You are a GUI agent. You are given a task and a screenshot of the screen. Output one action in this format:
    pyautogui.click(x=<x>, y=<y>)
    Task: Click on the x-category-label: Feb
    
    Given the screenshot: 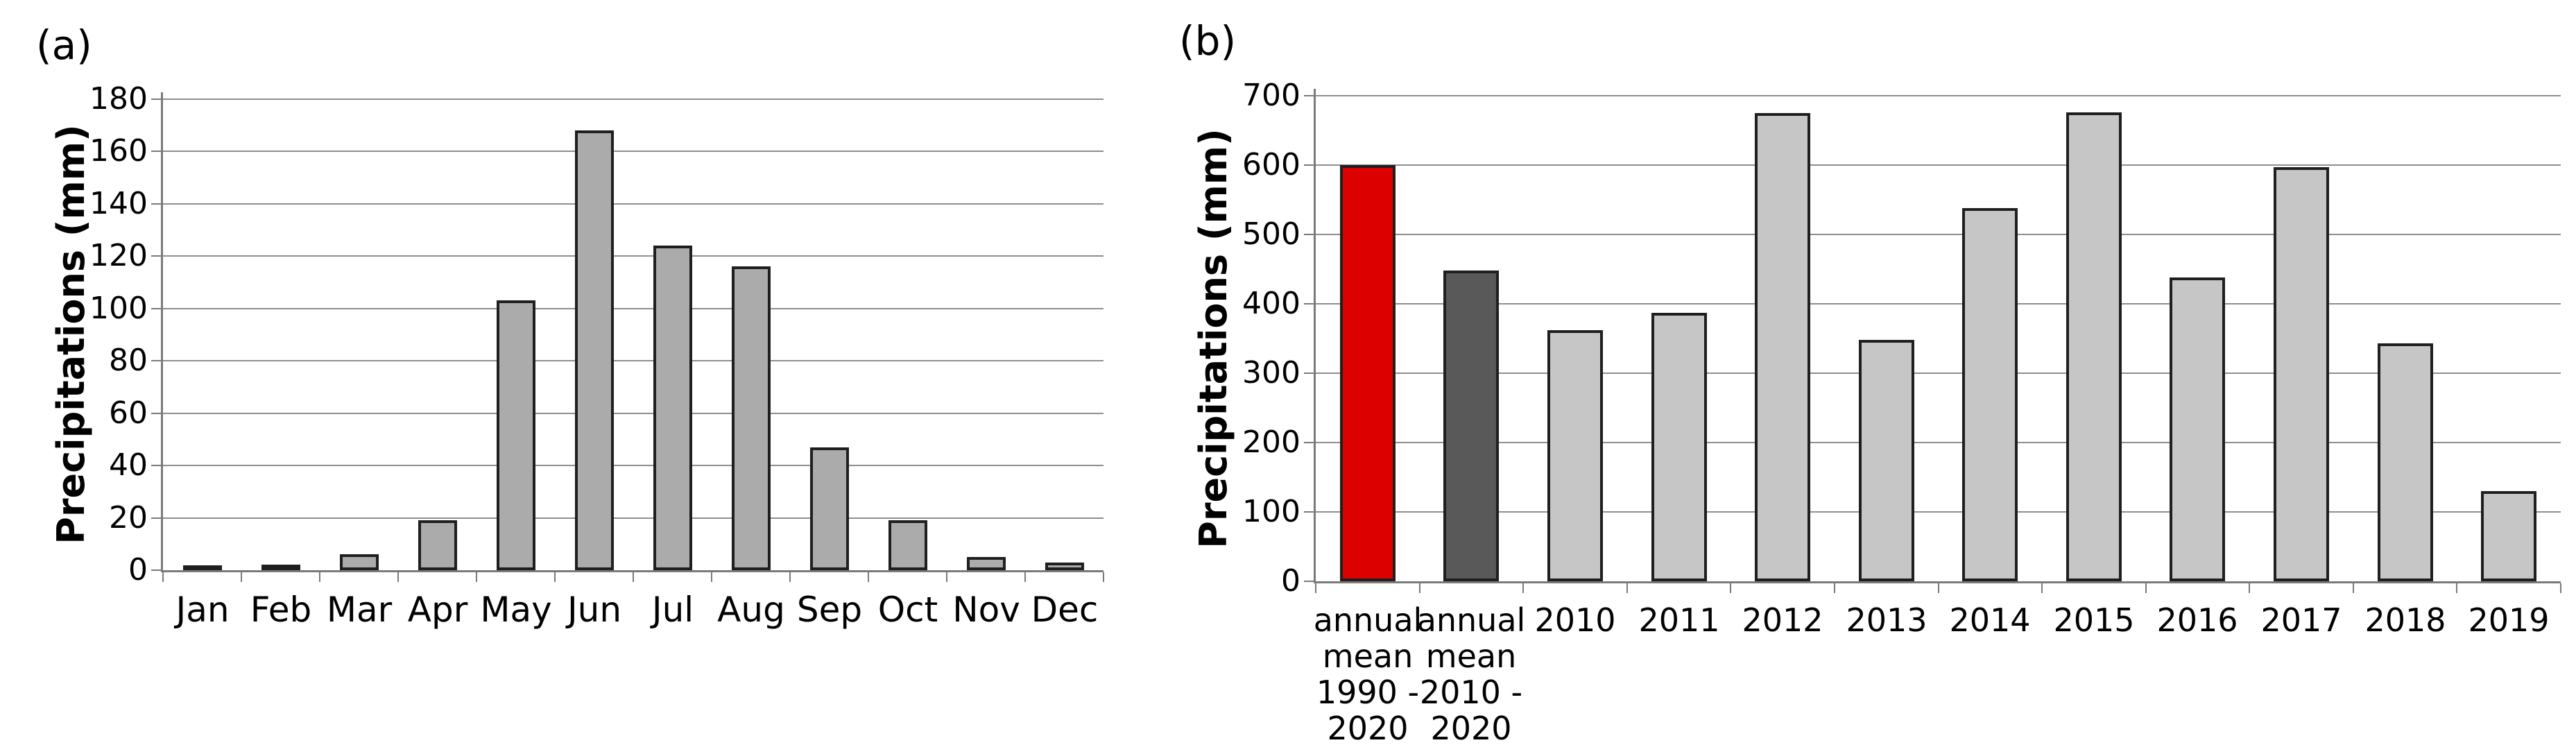 What is the action you would take?
    pyautogui.click(x=281, y=610)
    